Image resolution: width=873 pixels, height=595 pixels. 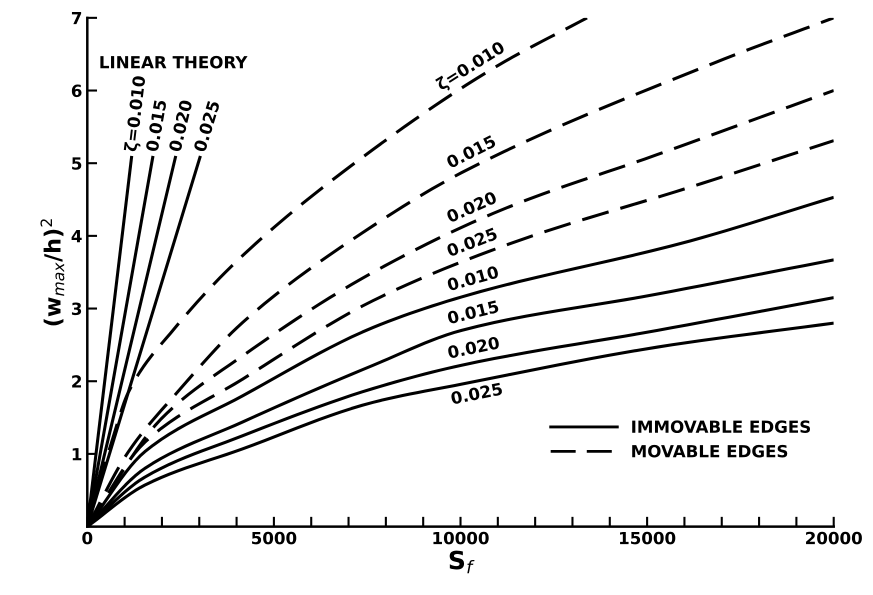 What do you see at coordinates (77, 163) in the screenshot?
I see `y-tick-label: 5` at bounding box center [77, 163].